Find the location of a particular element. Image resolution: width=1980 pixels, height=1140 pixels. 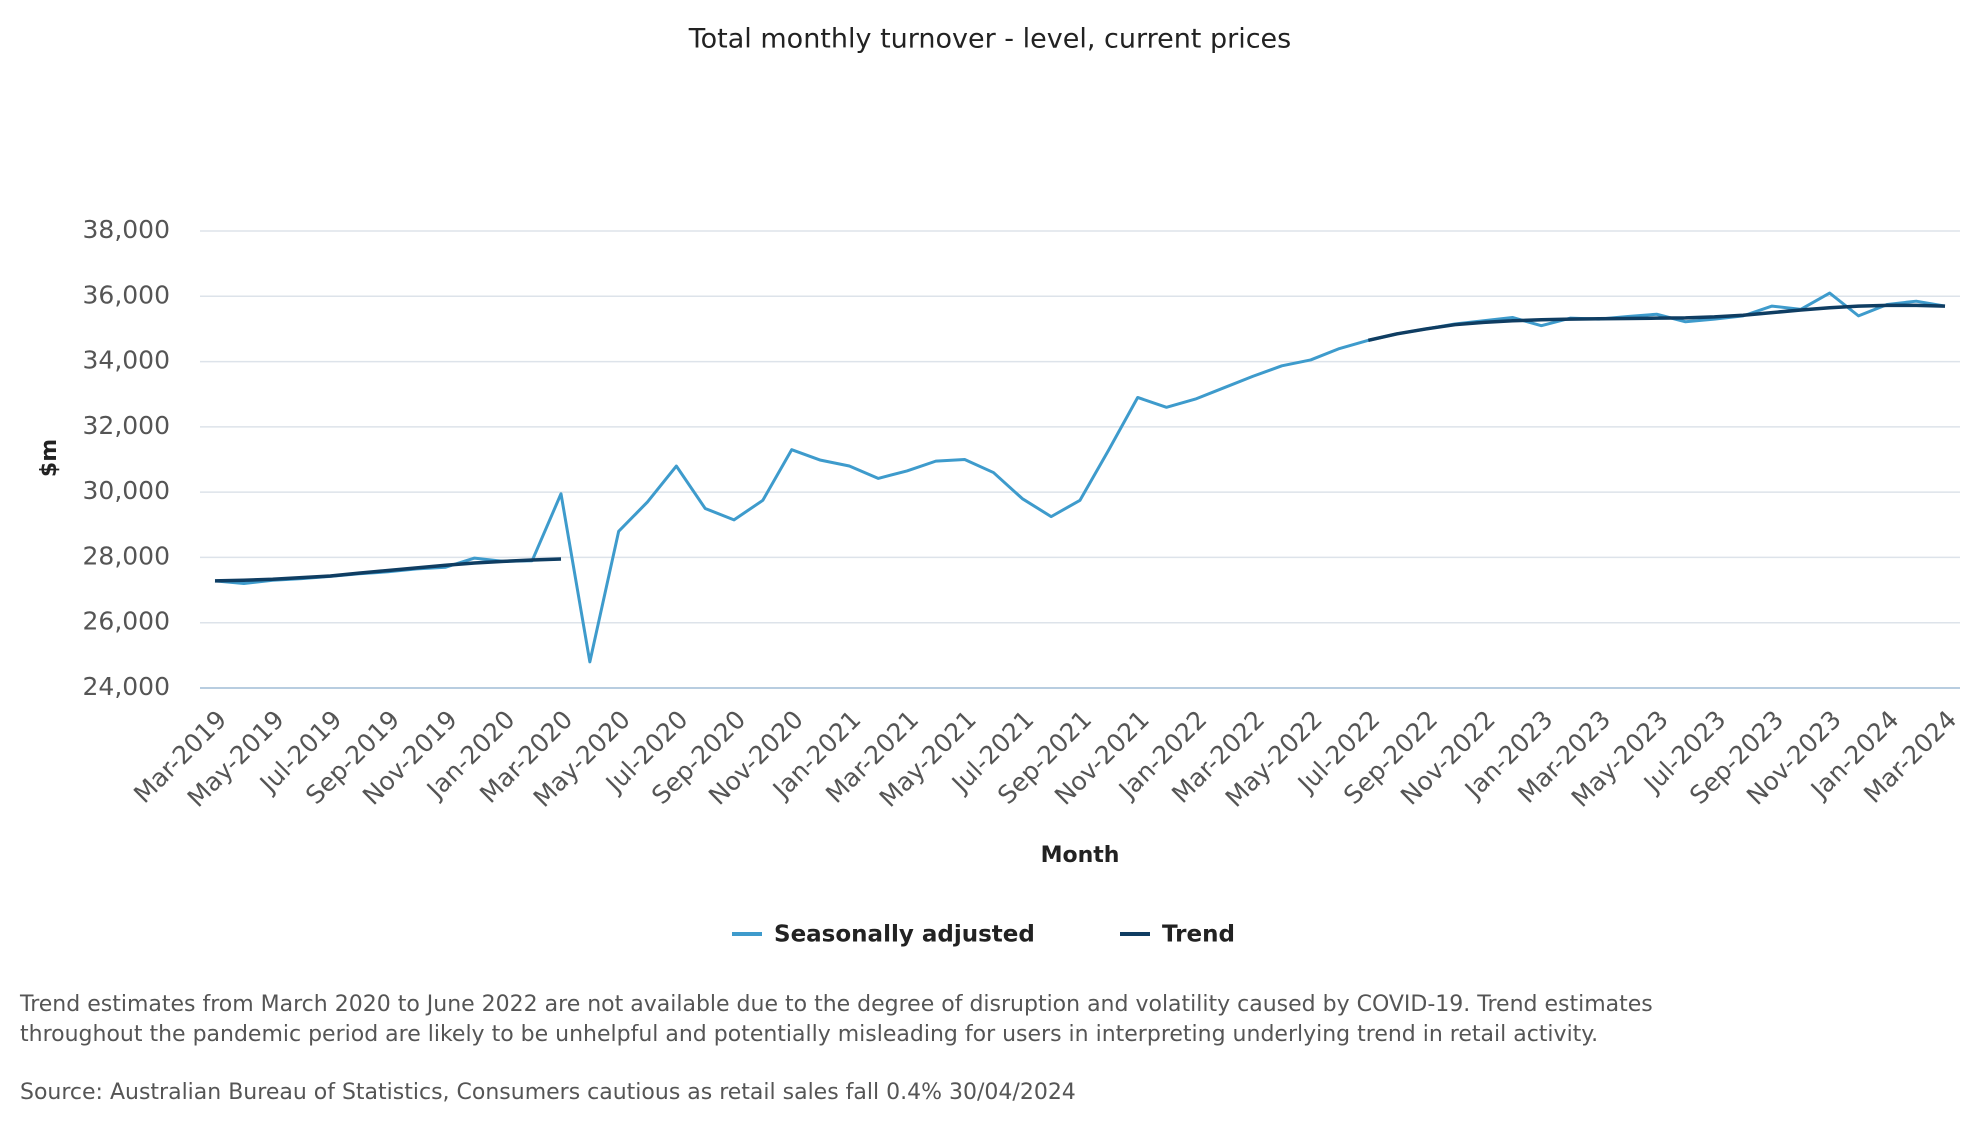

y-tick-label: 30,000 is located at coordinates (126, 490).